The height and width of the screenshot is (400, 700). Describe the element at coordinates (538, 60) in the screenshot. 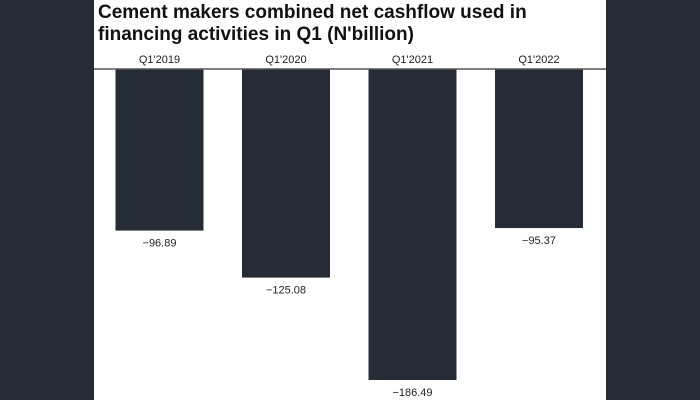

I see `category-label: Q1'2022` at that location.